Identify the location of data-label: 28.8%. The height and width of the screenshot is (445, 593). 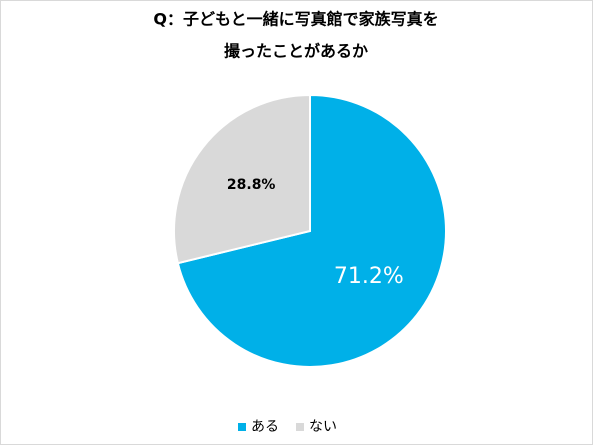
(251, 185).